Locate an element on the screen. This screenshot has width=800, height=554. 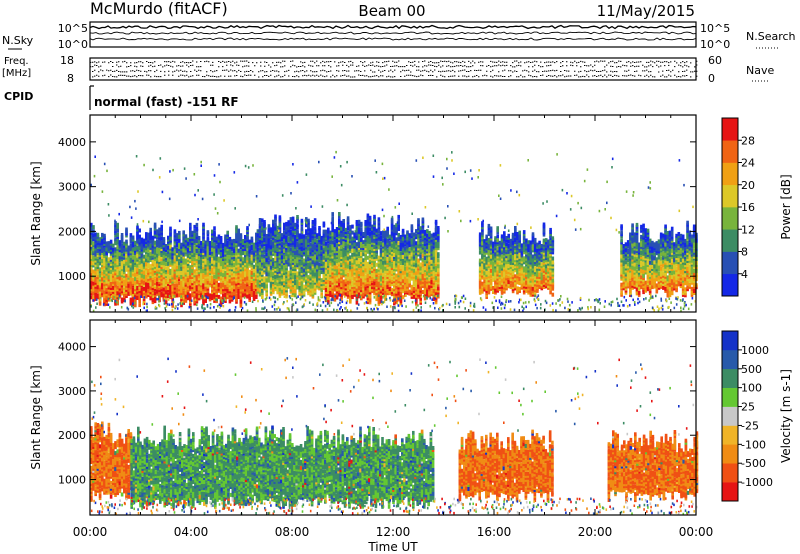
nave-label: Nave is located at coordinates (760, 70).